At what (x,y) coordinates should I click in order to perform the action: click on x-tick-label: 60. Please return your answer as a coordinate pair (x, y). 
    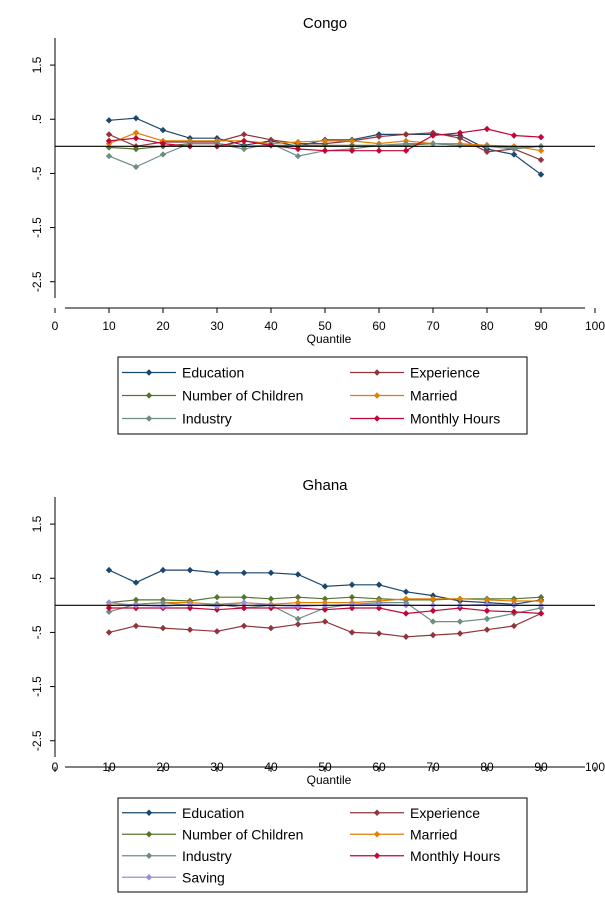
    Looking at the image, I should click on (379, 326).